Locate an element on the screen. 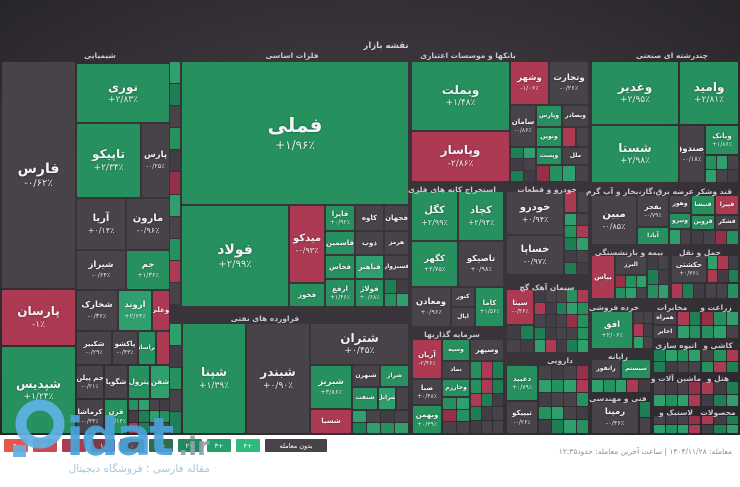  treemap-tile-کچاد: کچاد +۲/۹۴٪ is located at coordinates (481, 216).